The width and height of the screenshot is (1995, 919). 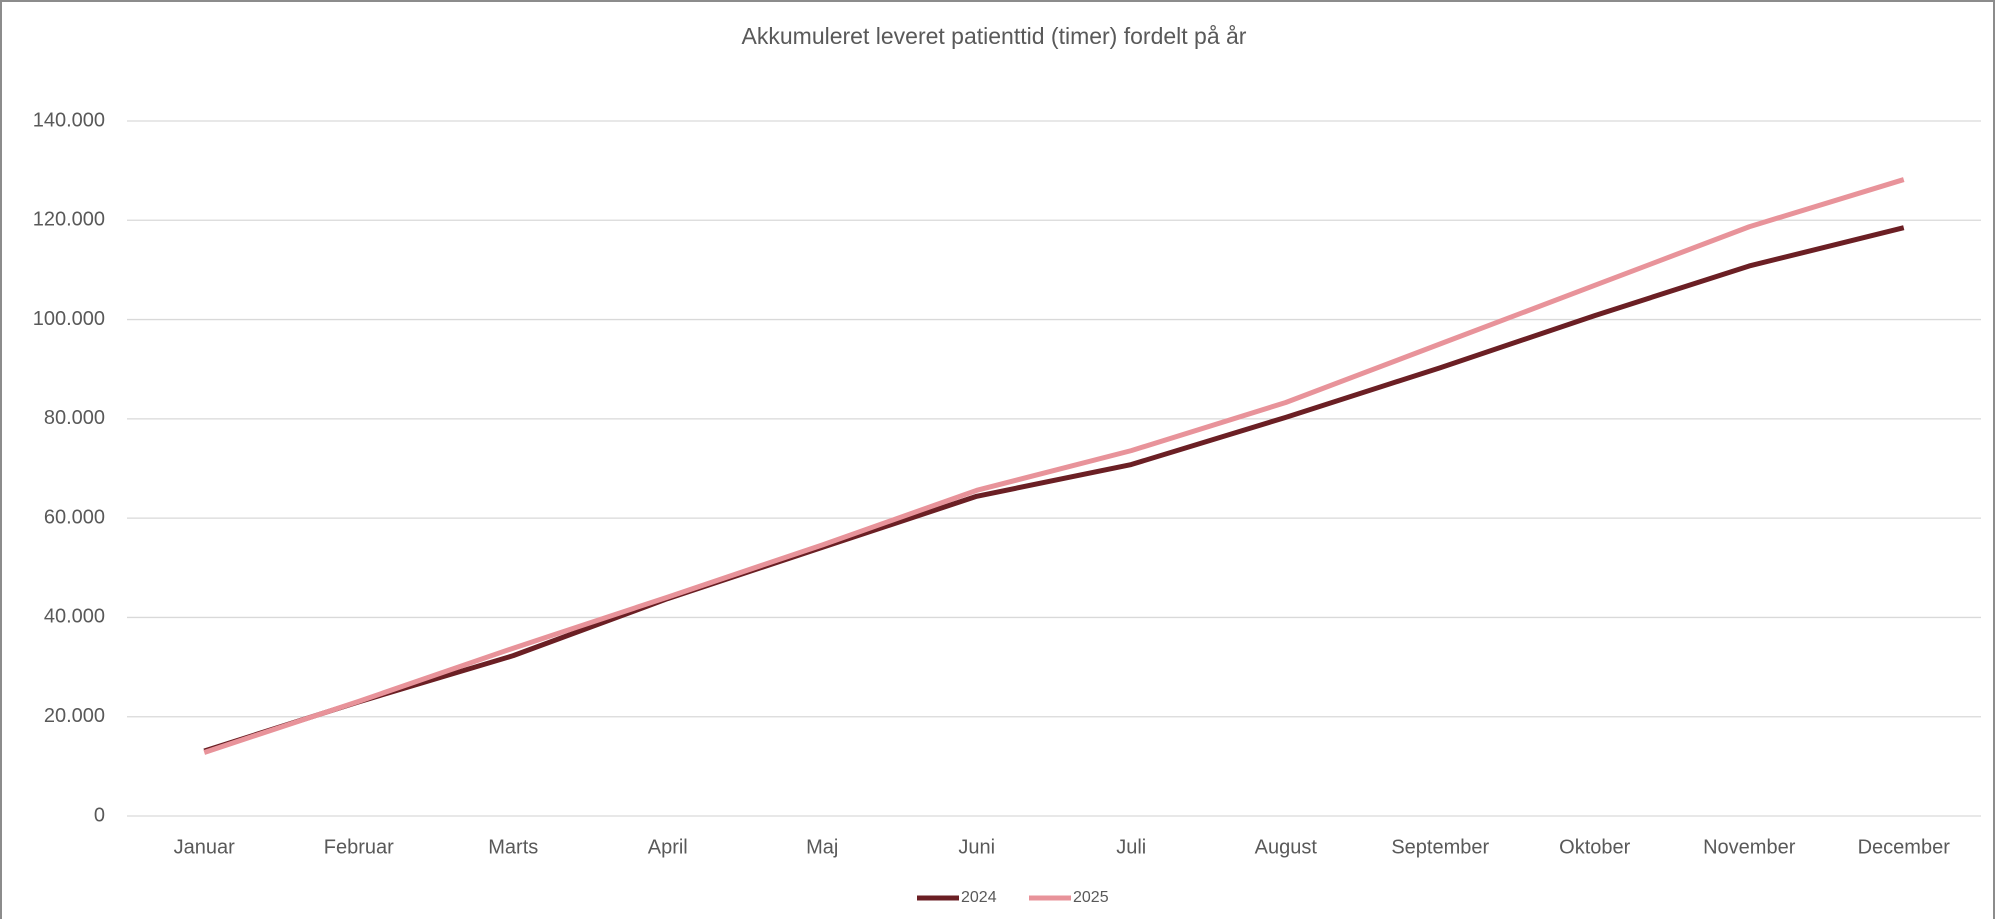 What do you see at coordinates (513, 847) in the screenshot?
I see `x-tick-label: Marts` at bounding box center [513, 847].